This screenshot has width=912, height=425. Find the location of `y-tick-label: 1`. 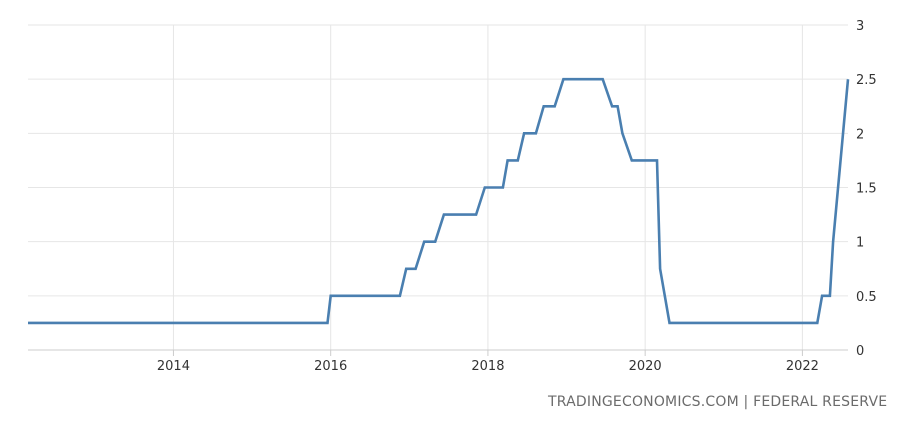

y-tick-label: 1 is located at coordinates (860, 243).